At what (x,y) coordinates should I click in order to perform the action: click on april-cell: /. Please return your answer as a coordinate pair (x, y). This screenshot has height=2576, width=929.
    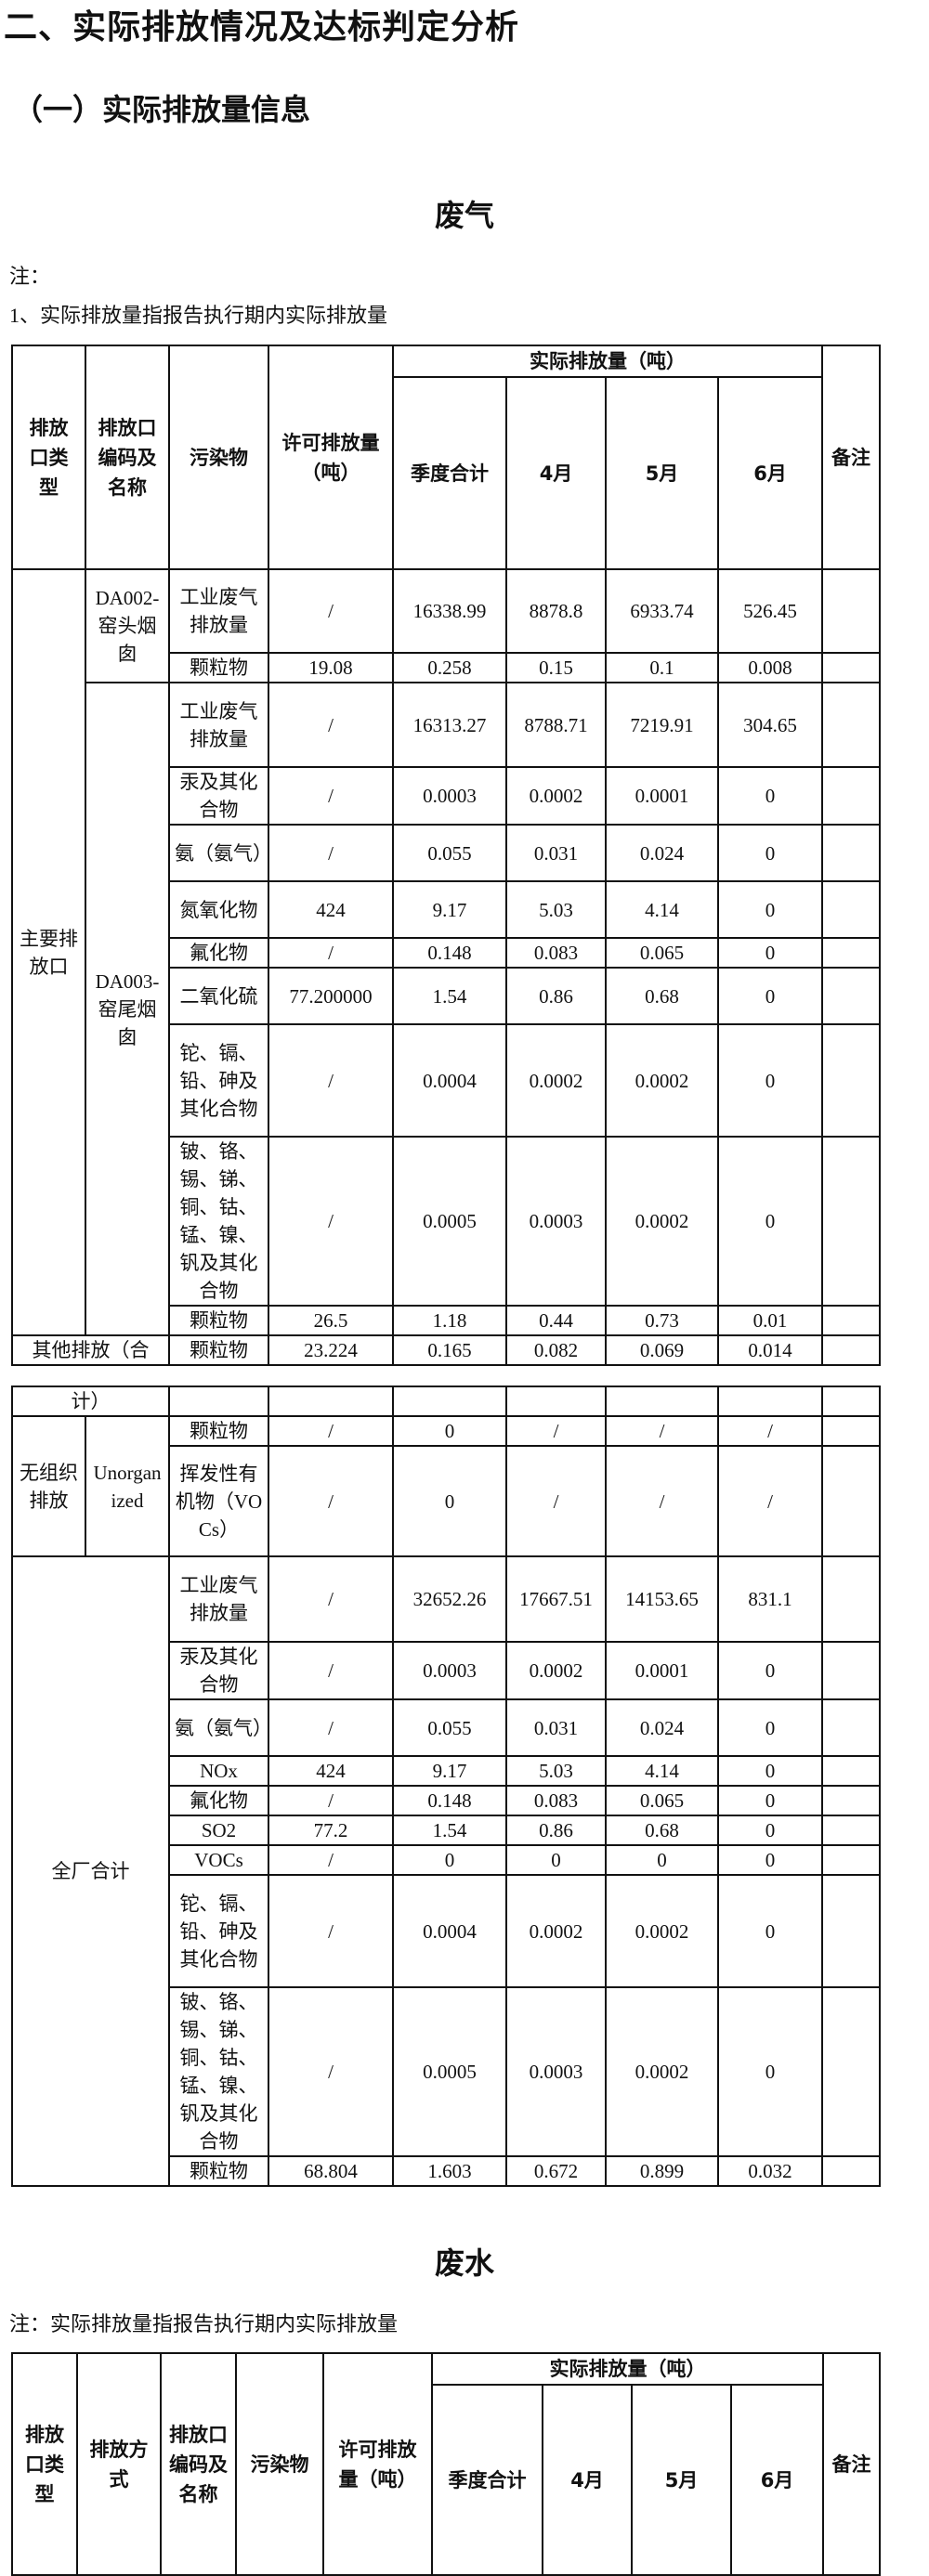
    Looking at the image, I should click on (556, 1501).